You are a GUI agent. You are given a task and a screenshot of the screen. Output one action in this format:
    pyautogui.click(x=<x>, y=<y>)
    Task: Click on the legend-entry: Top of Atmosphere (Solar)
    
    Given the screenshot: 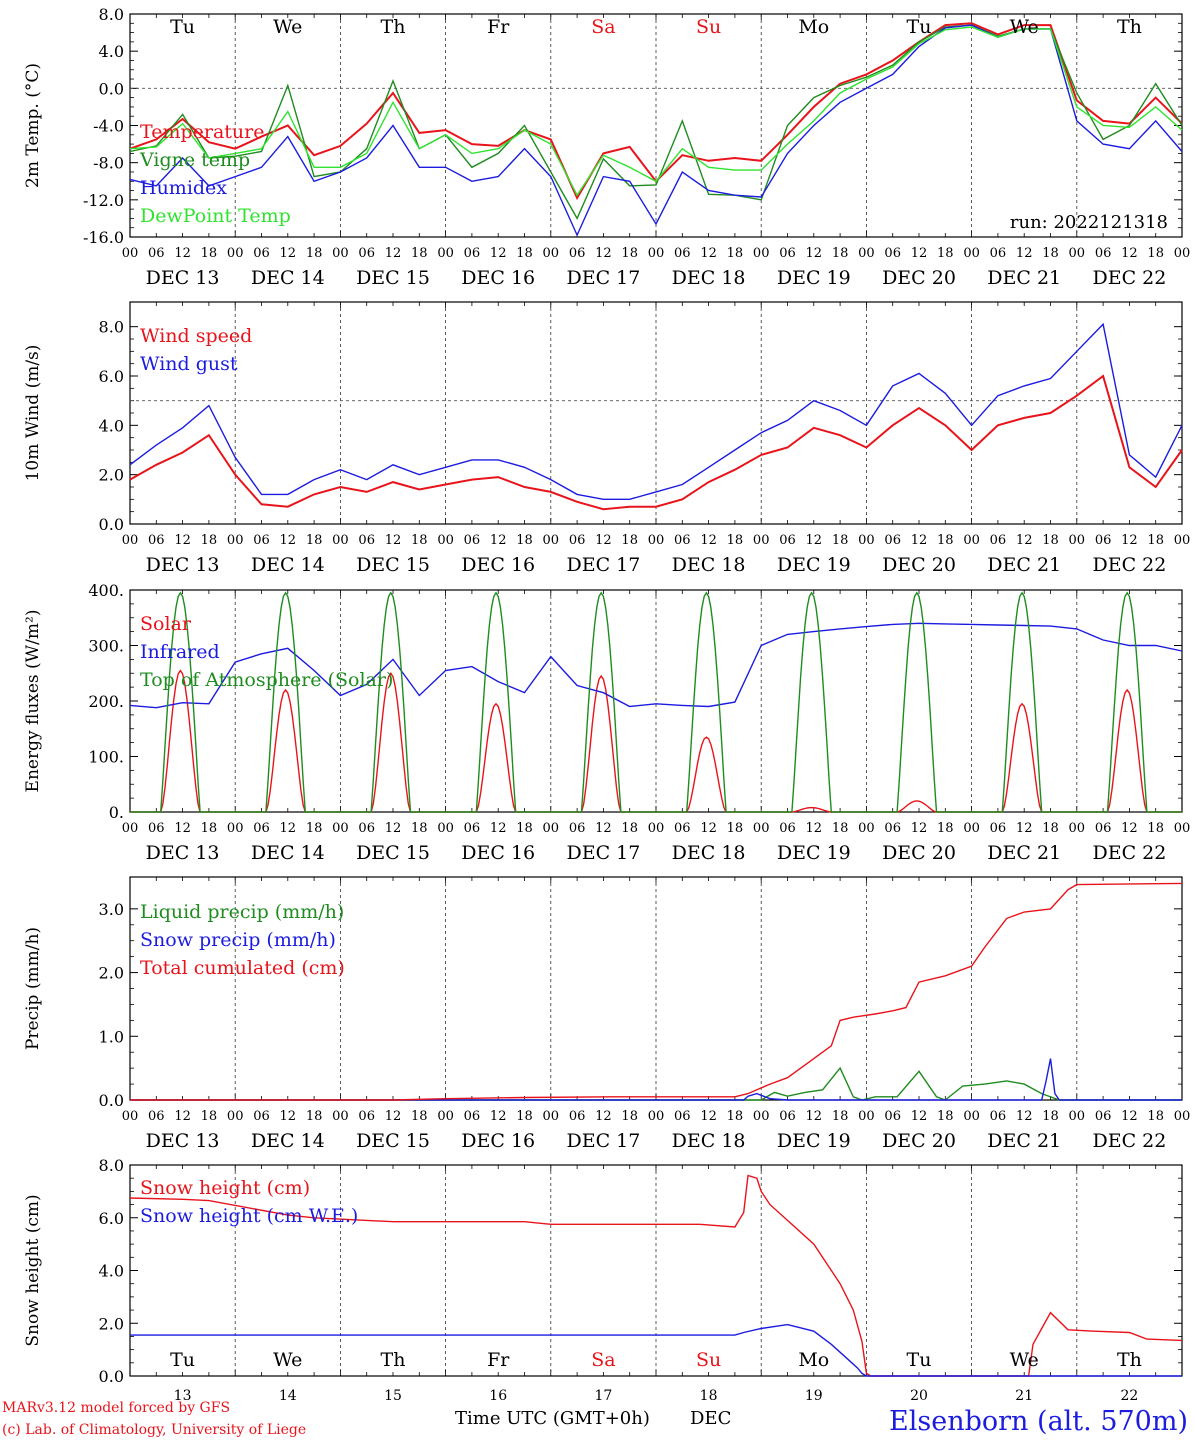 What is the action you would take?
    pyautogui.click(x=266, y=680)
    